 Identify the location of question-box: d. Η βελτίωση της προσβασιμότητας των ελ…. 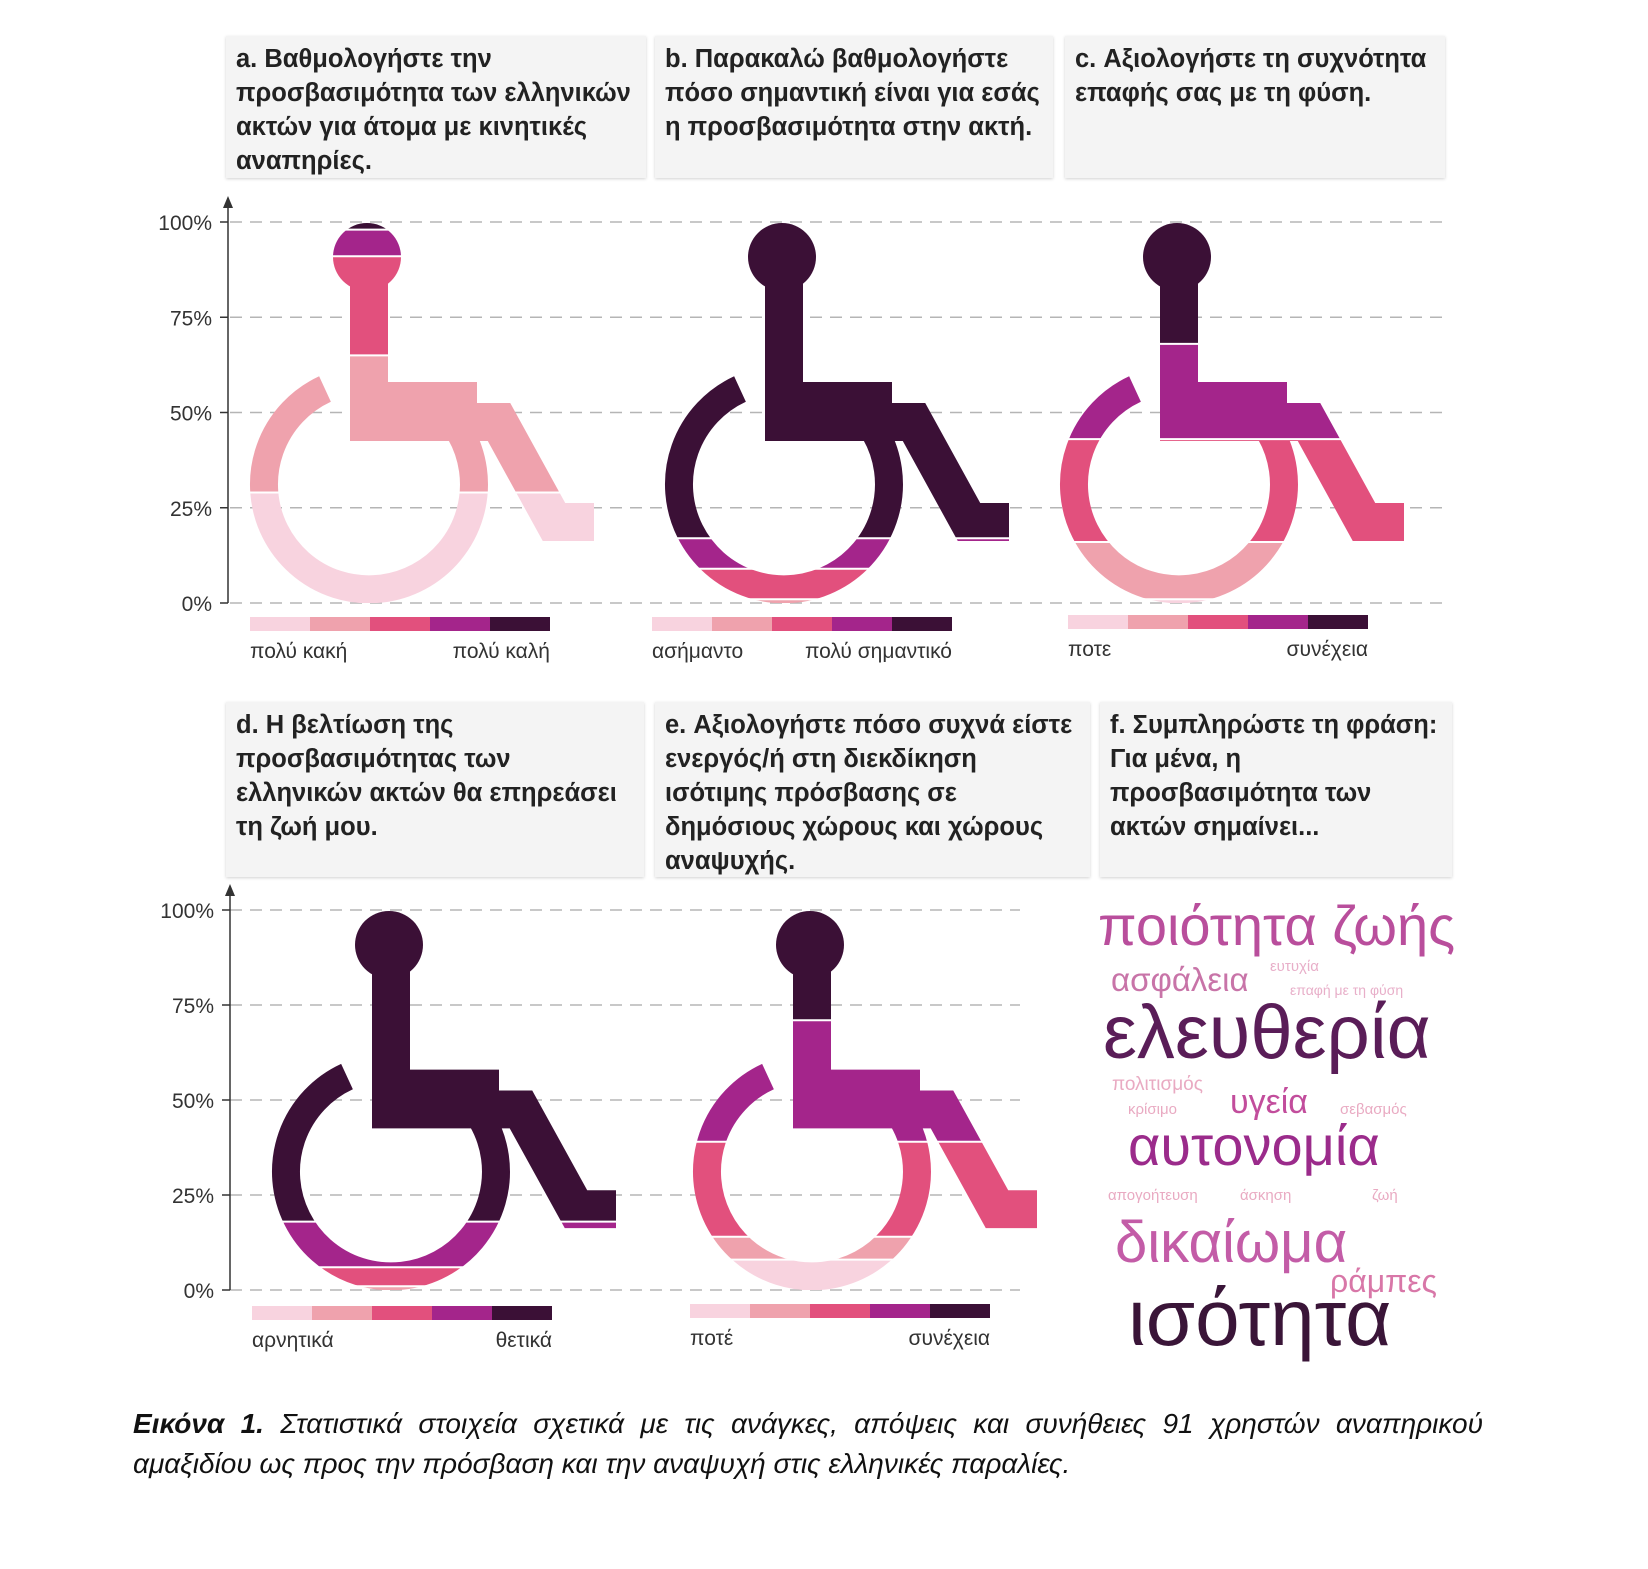
(435, 789).